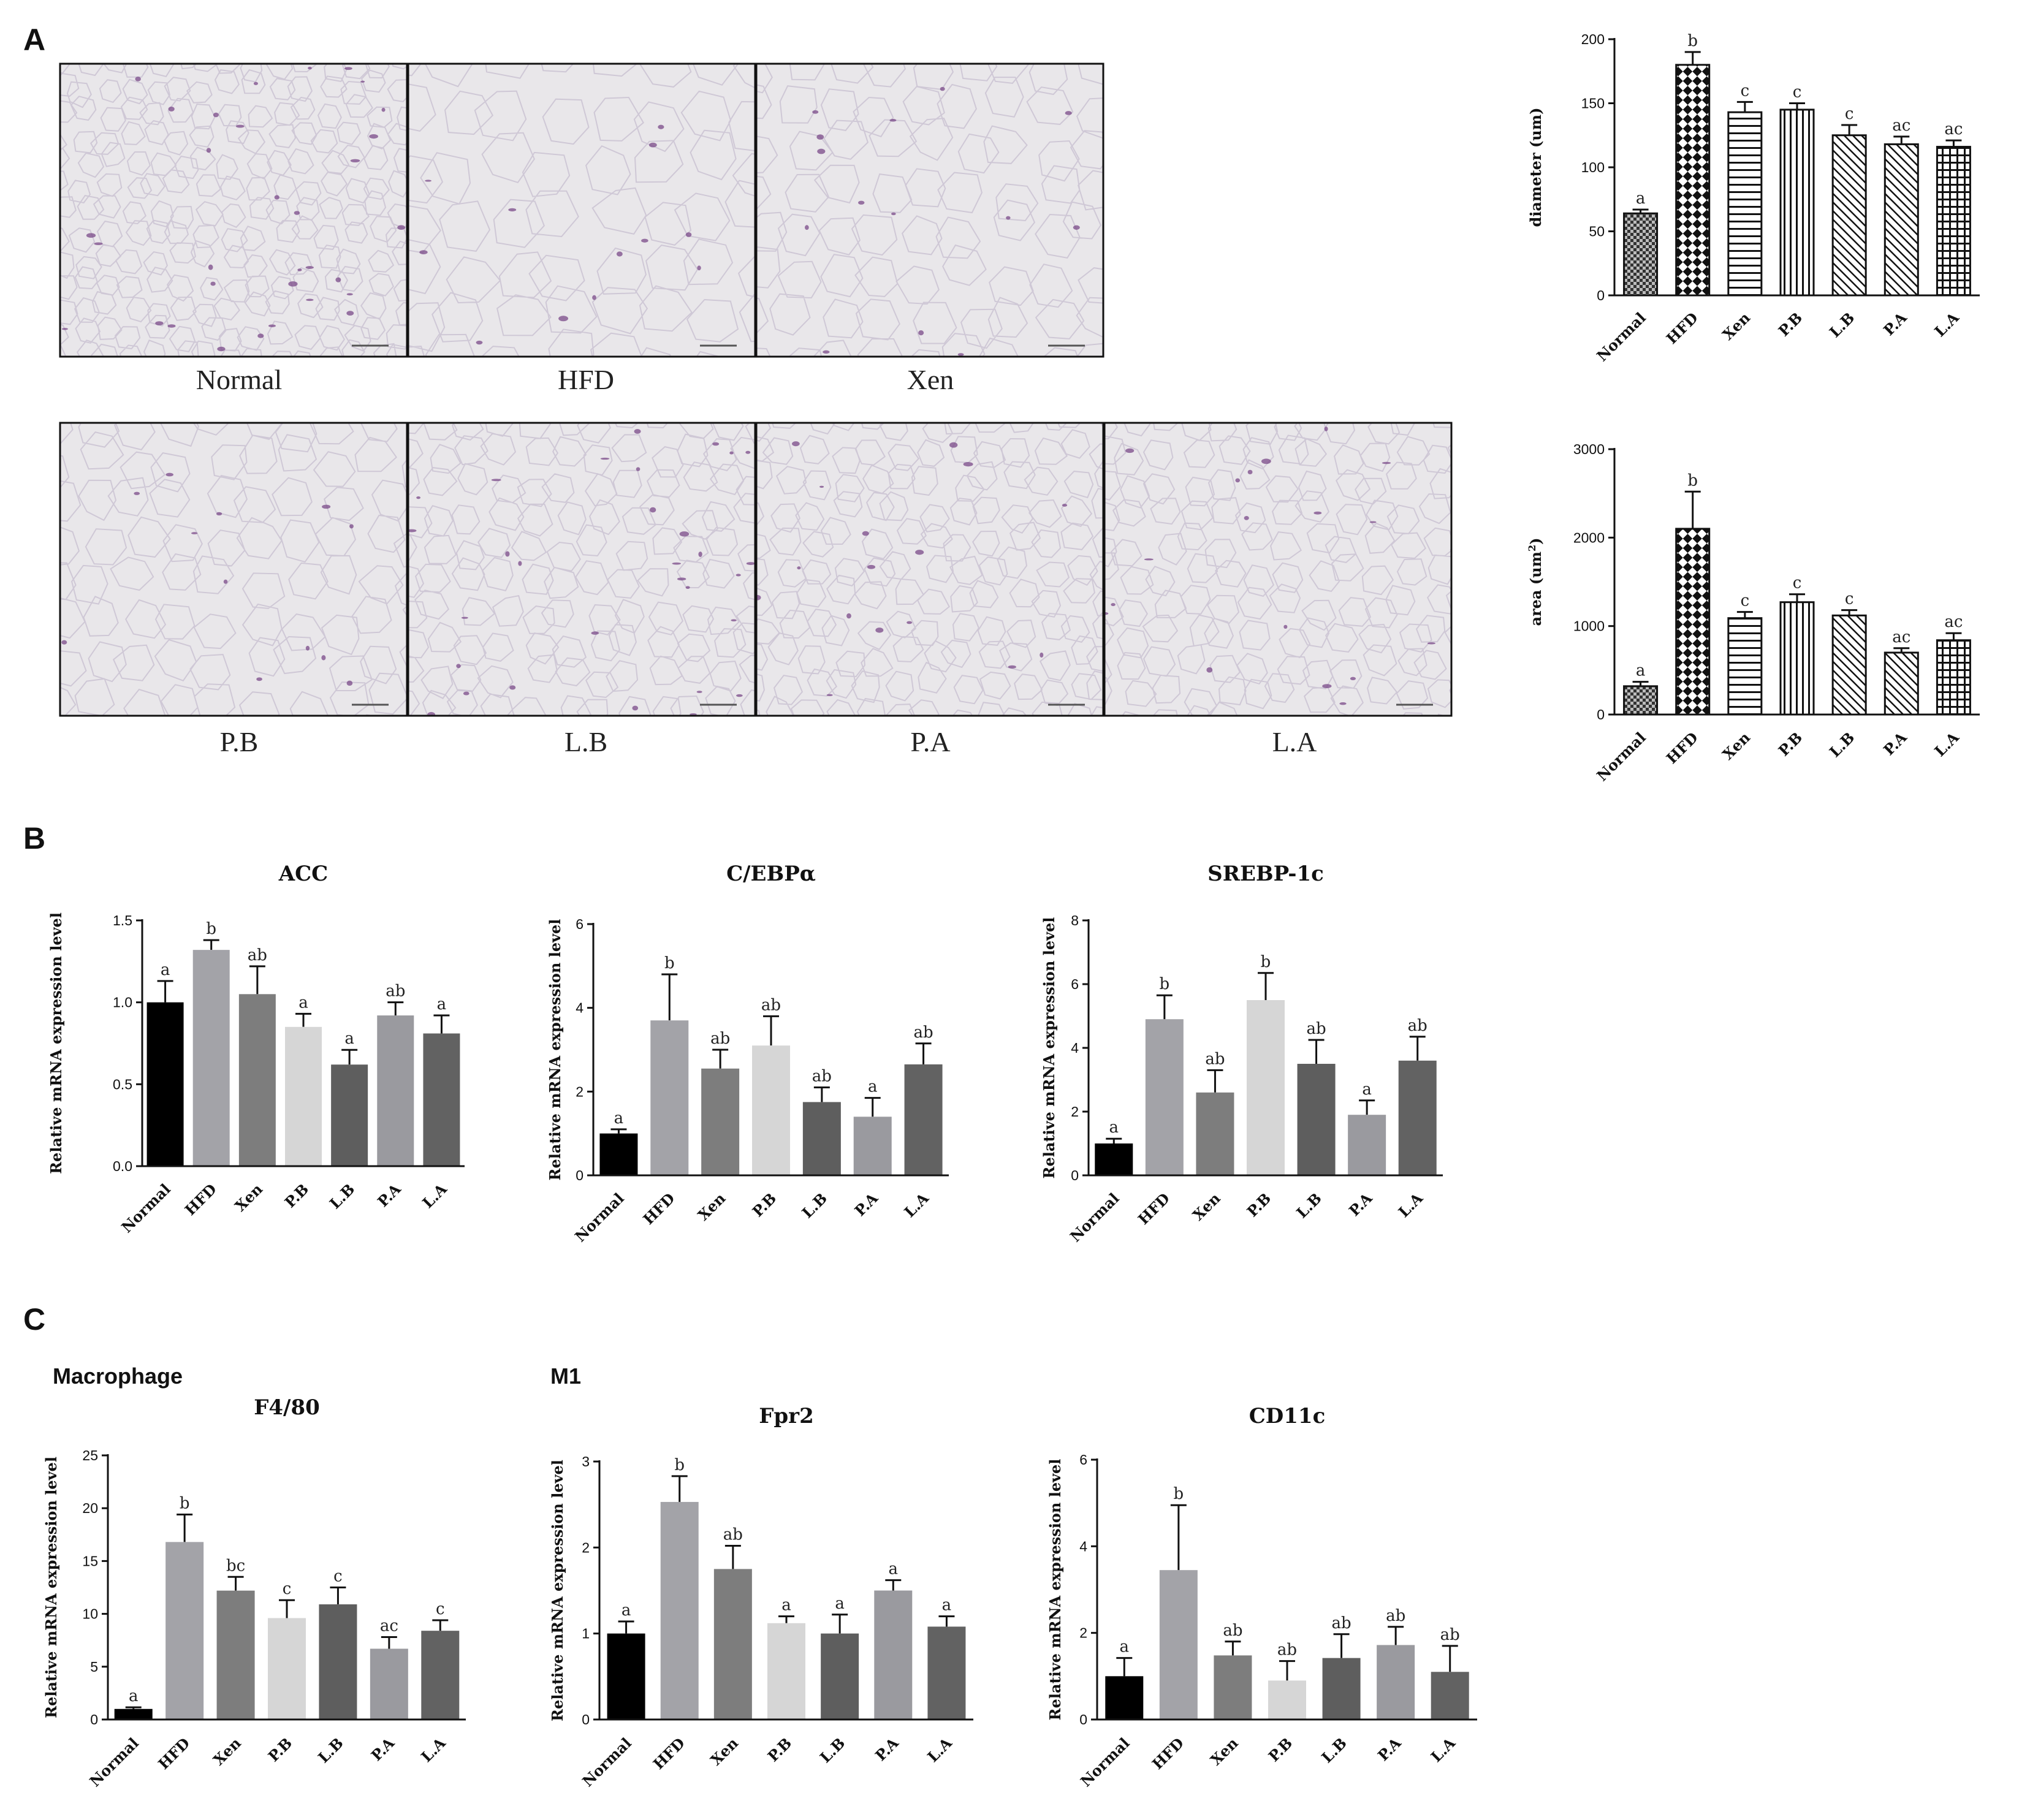 Image resolution: width=2030 pixels, height=1820 pixels. I want to click on y-axis-label: area (um2), so click(1535, 581).